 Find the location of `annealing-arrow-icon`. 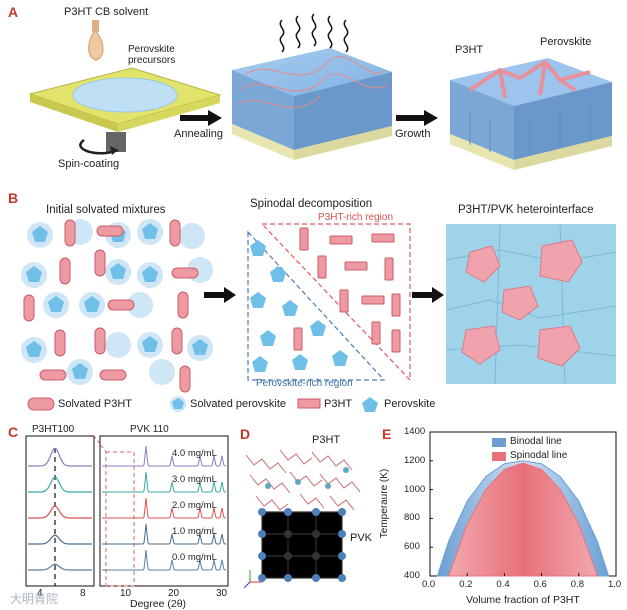

annealing-arrow-icon is located at coordinates (201, 118).